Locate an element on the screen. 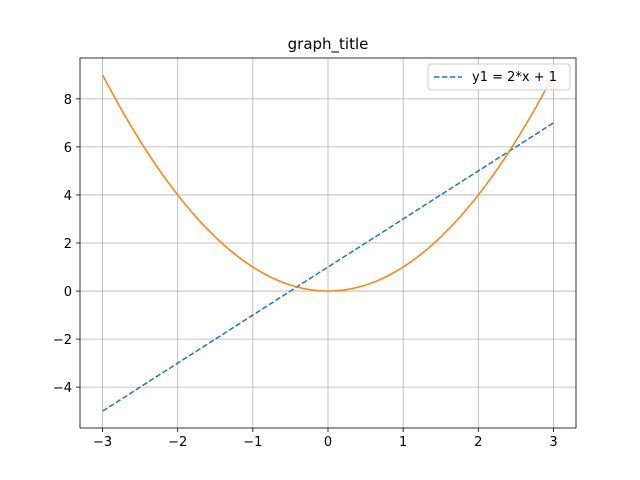 The width and height of the screenshot is (640, 480). x-tick-label: 1 is located at coordinates (403, 442).